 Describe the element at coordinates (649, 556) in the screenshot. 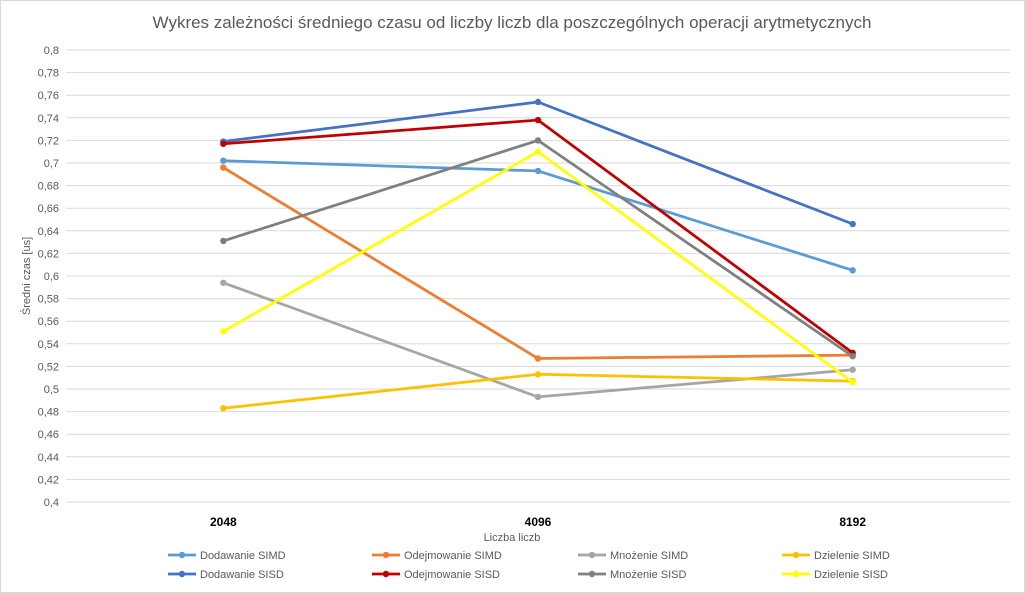

I see `legend-label: Mnożenie SIMD` at that location.